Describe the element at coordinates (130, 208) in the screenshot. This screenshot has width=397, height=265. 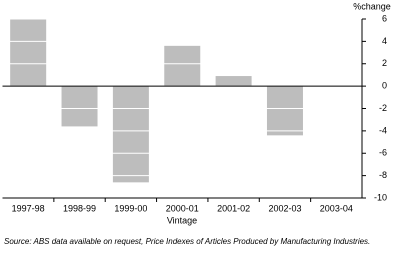
I see `x-tick-label: 1999-00` at that location.